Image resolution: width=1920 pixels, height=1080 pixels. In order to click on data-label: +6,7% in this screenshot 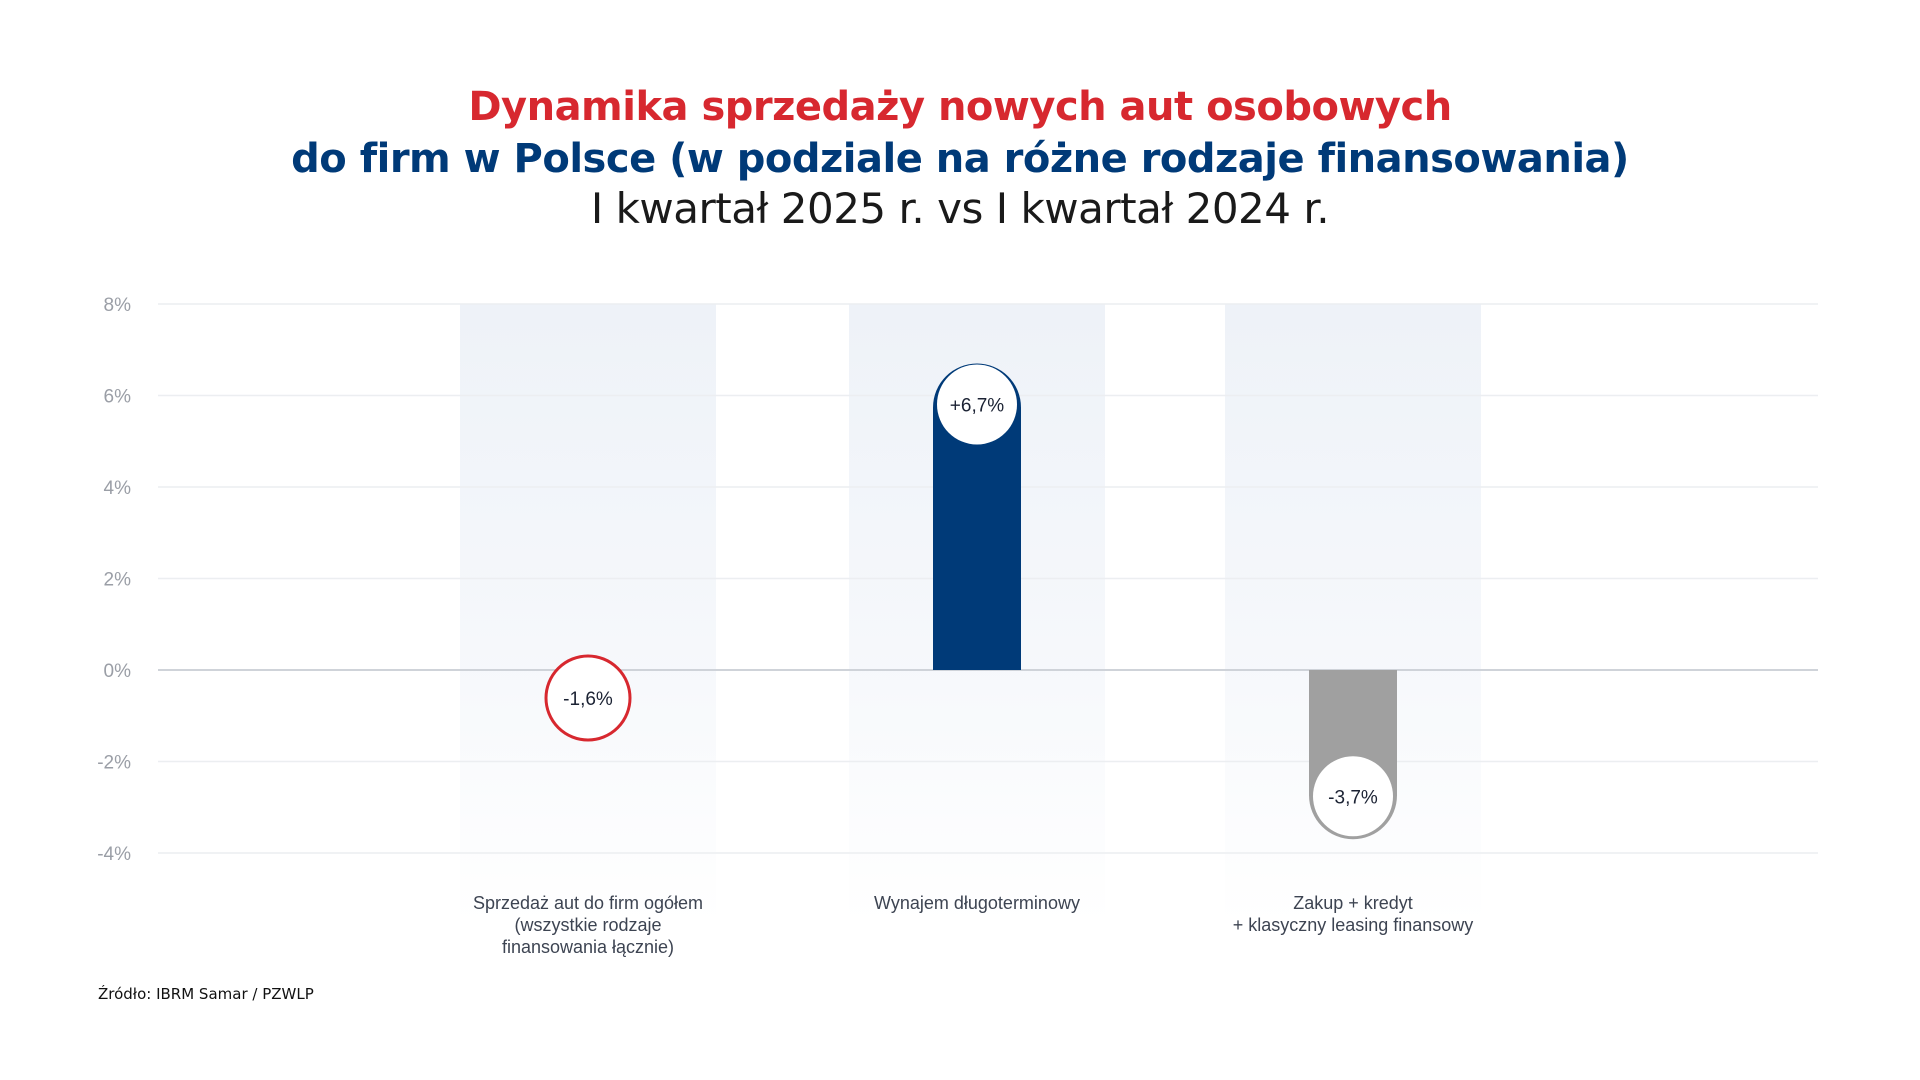, I will do `click(977, 405)`.